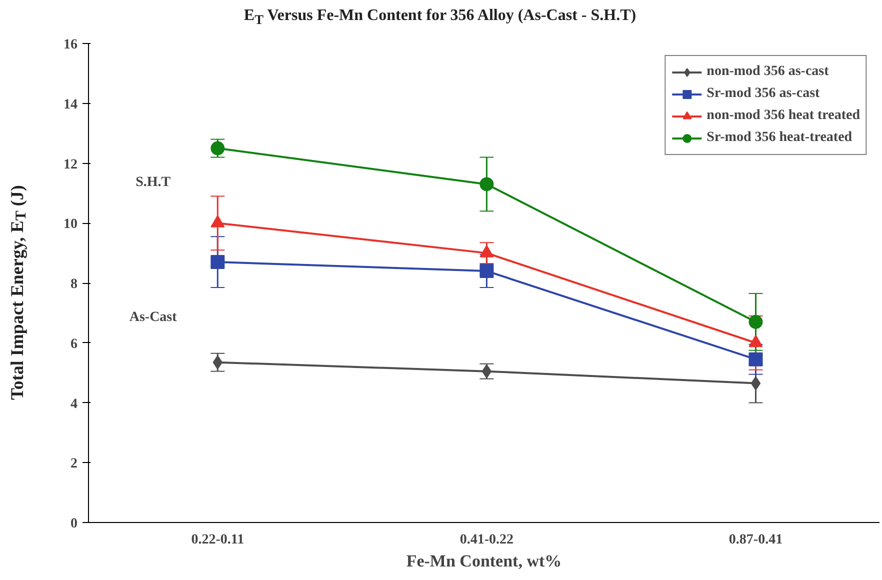 Image resolution: width=882 pixels, height=580 pixels. I want to click on x-axis-title: Fe-Mn Content, wt%, so click(484, 561).